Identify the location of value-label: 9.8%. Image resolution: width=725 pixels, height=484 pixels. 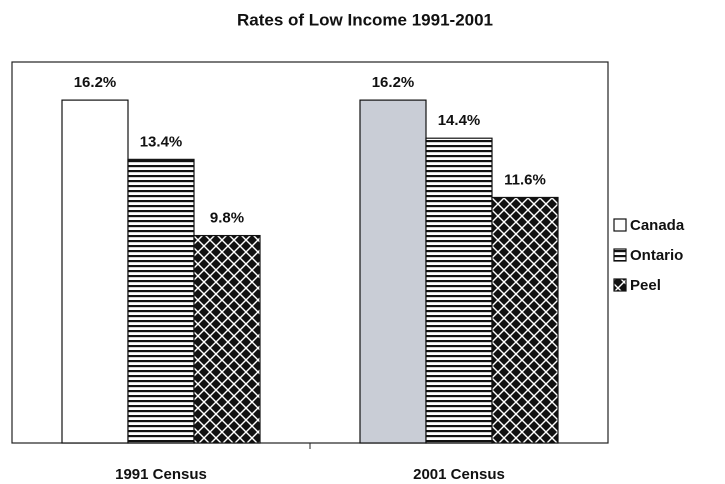
(227, 218).